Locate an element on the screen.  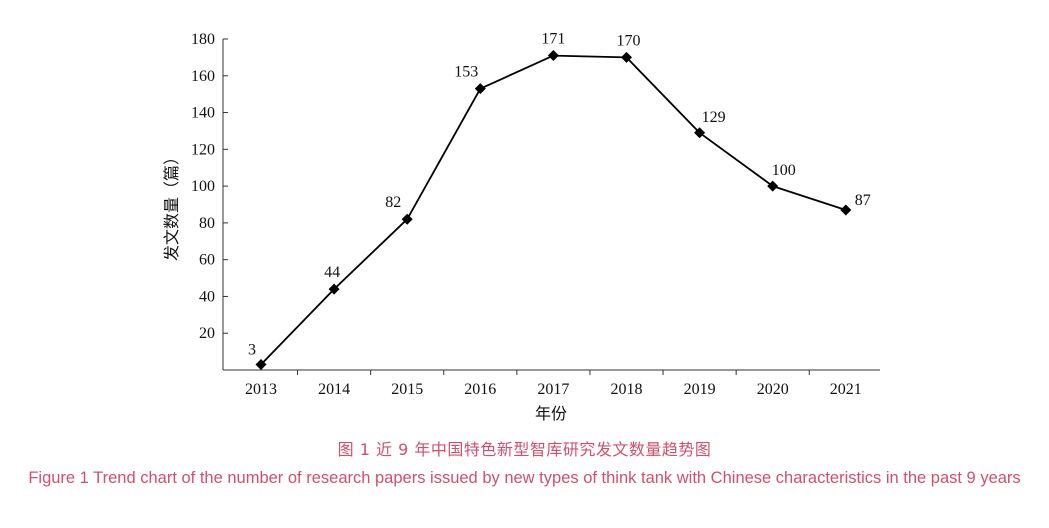
data-label-2016: 153 is located at coordinates (466, 72).